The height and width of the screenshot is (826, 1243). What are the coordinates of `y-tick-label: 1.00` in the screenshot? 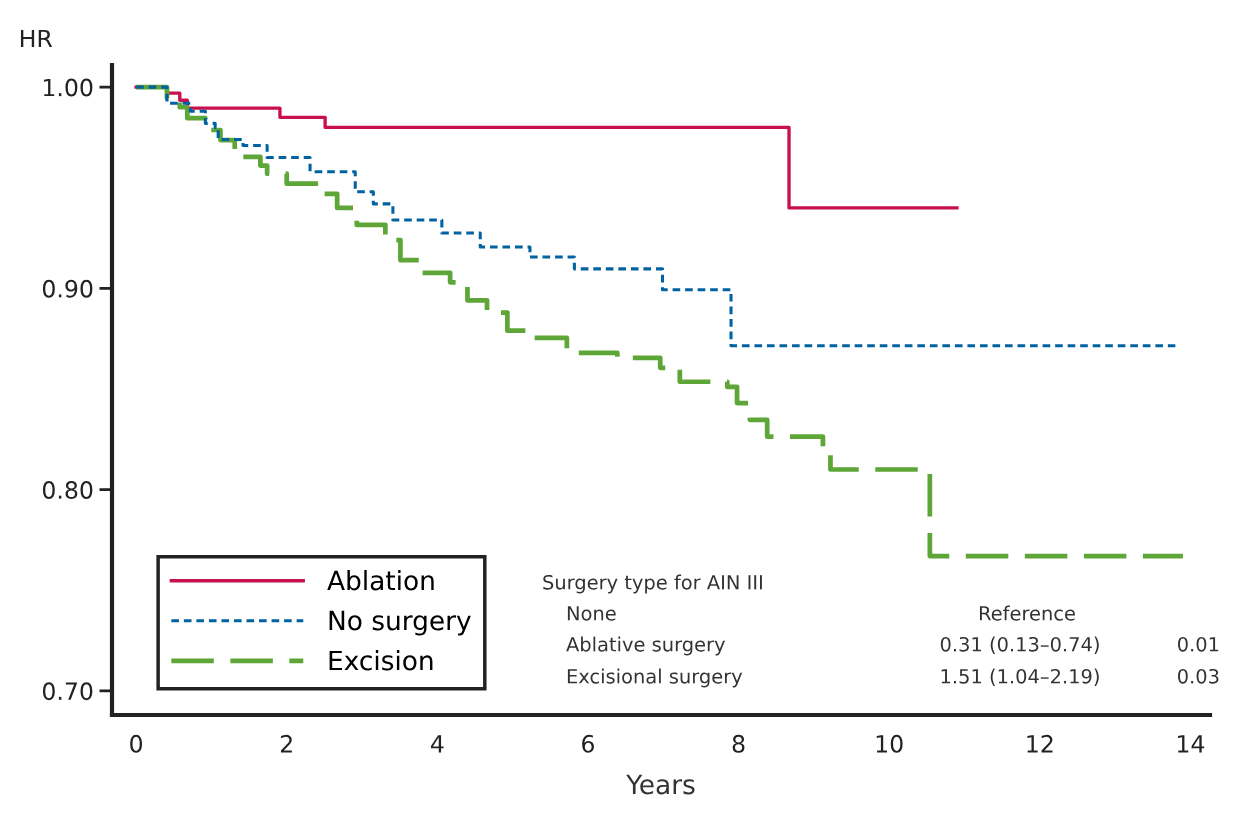 It's located at (68, 87).